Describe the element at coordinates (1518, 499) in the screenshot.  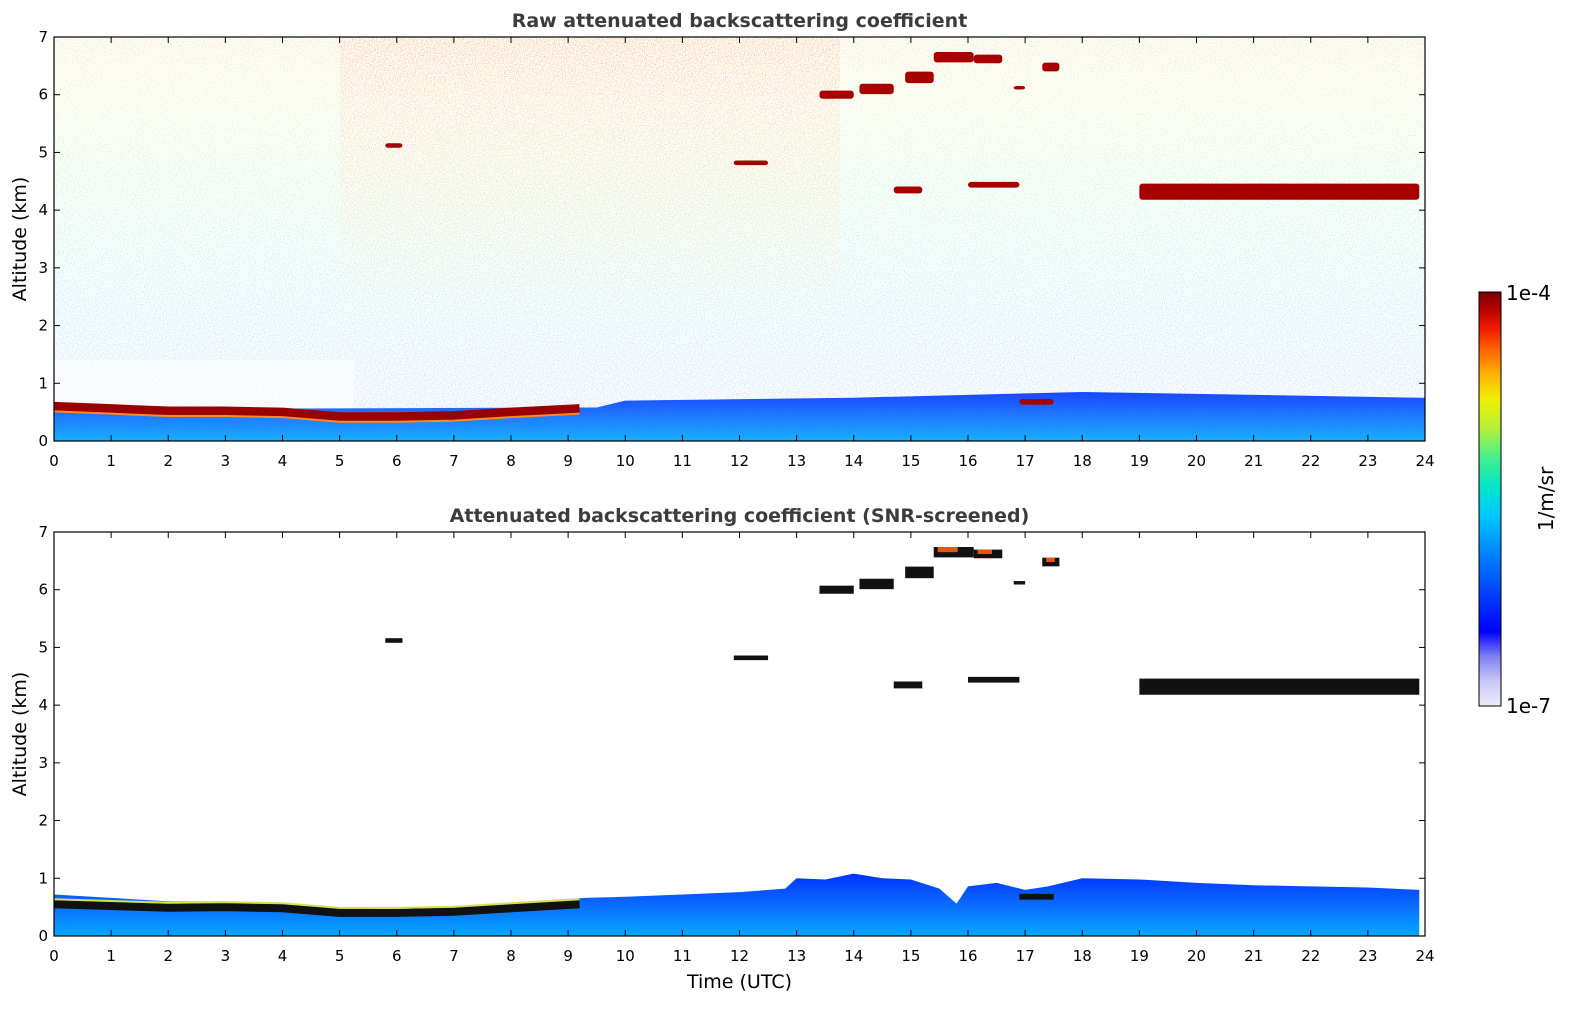
I see `colorbar: 1e-4 1e-7 1/m/sr` at that location.